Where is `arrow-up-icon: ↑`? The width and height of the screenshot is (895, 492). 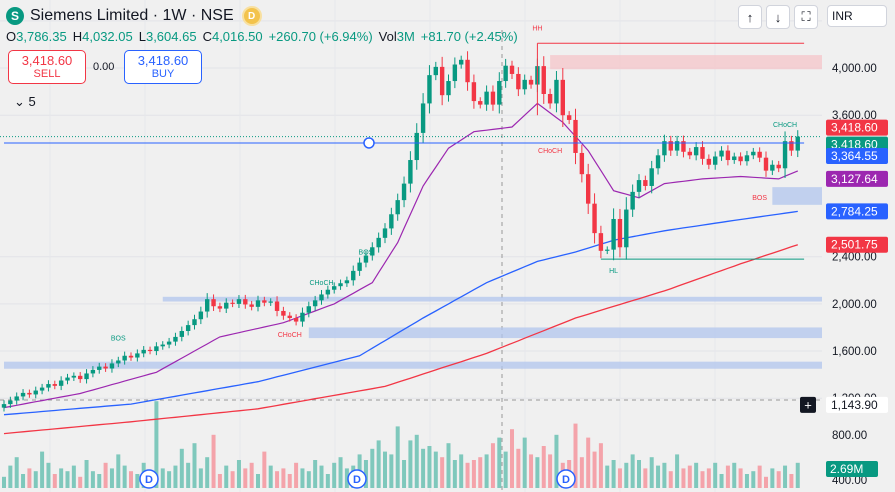
arrow-up-icon: ↑ is located at coordinates (750, 17).